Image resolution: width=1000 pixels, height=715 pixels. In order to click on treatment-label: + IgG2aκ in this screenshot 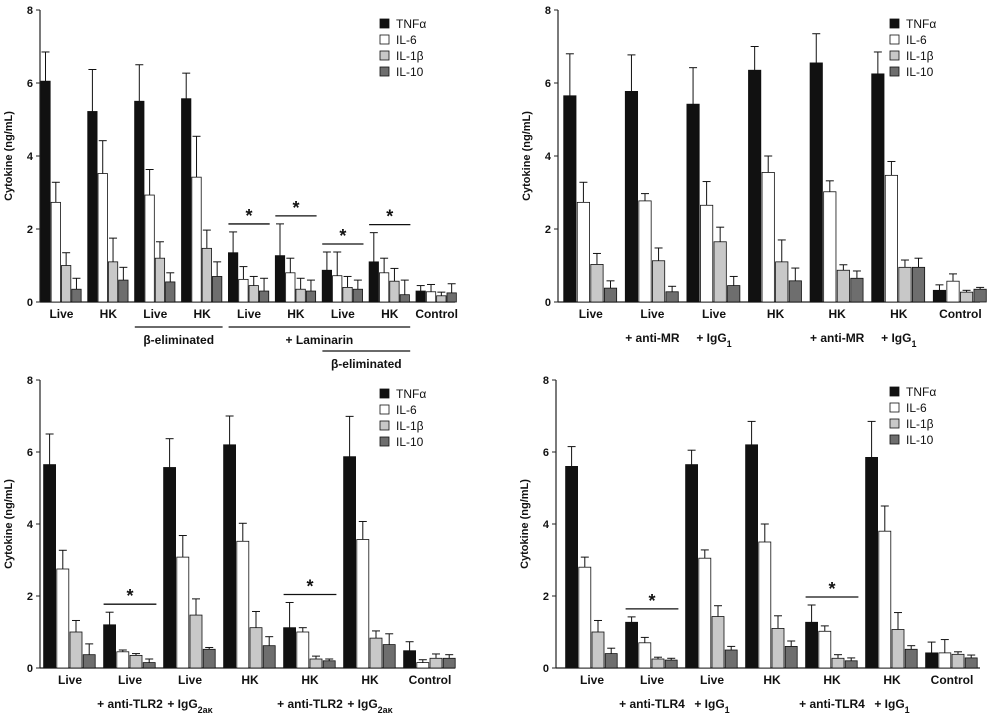, I will do `click(190, 706)`.